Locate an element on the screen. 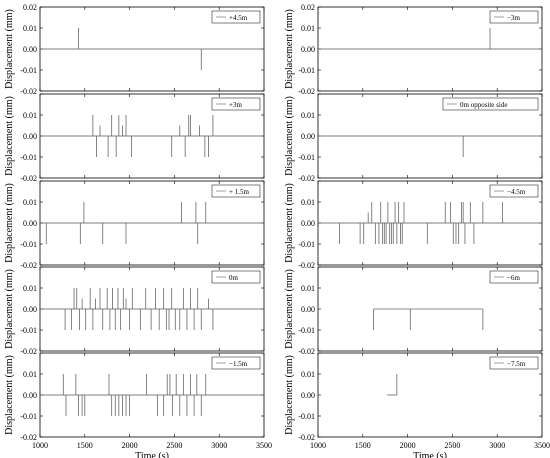 This screenshot has width=550, height=458. legend-label: +4.5m is located at coordinates (238, 18).